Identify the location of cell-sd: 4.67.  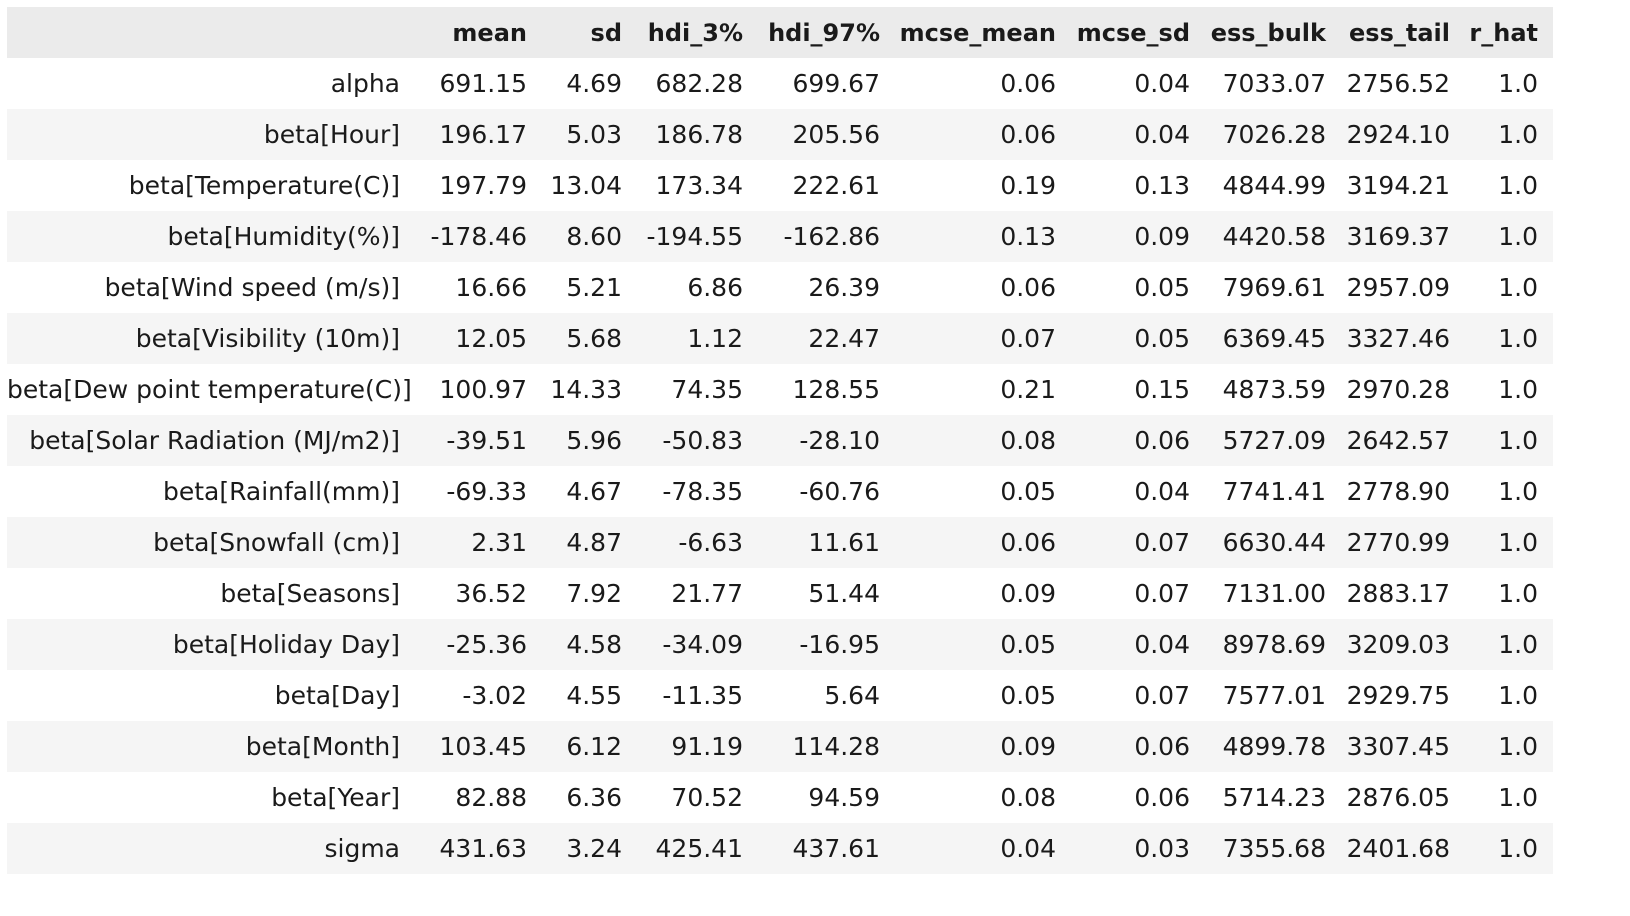
(594, 491).